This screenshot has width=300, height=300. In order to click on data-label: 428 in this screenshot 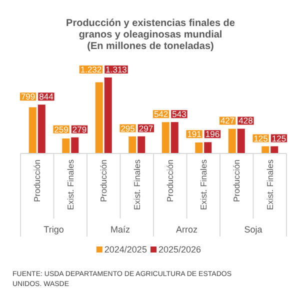, I will do `click(246, 121)`.